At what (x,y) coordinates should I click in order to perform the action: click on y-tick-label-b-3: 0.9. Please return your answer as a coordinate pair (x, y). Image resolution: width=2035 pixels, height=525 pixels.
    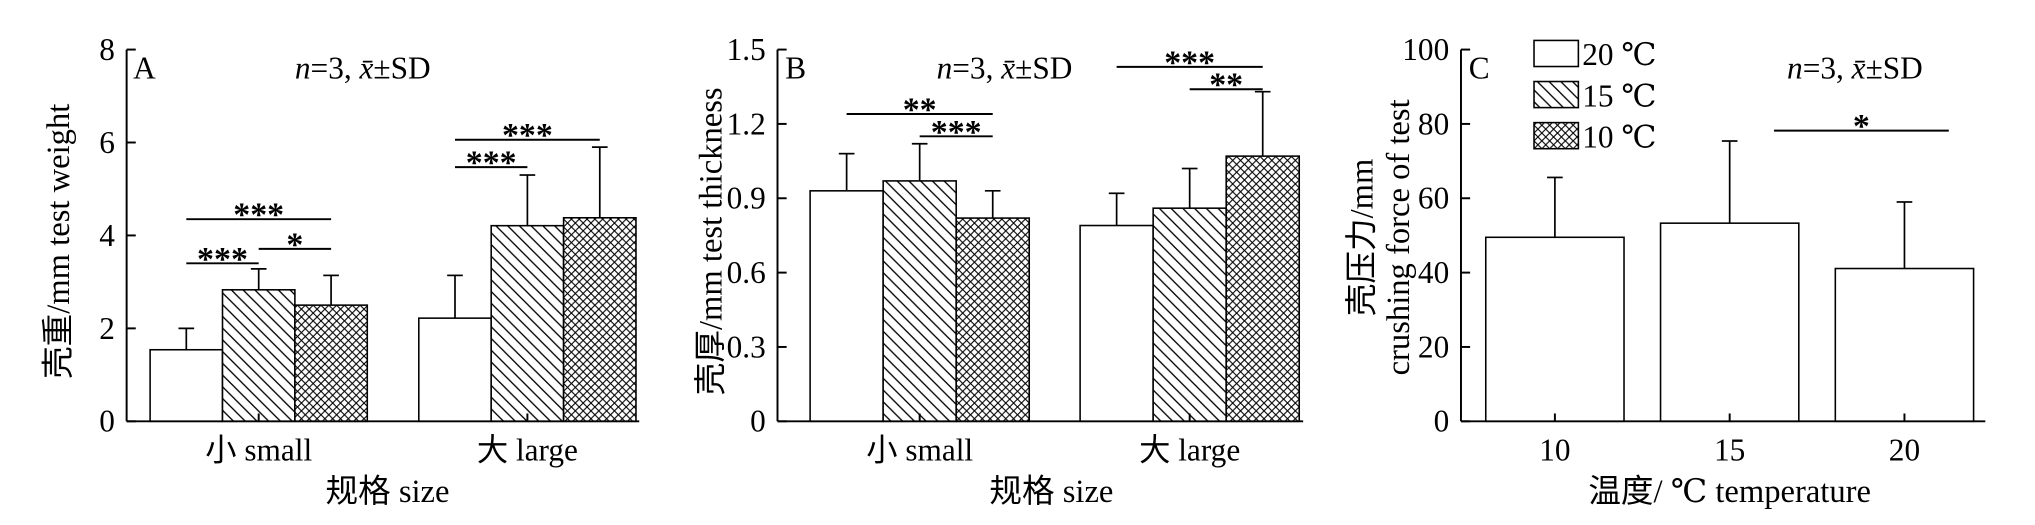
    Looking at the image, I should click on (746, 198).